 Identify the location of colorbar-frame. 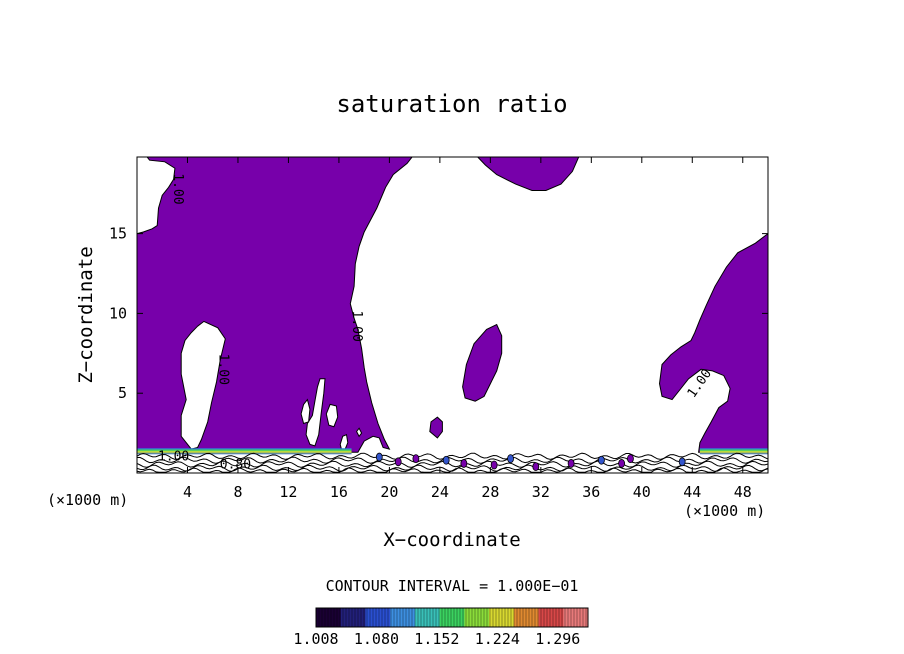
(452, 617).